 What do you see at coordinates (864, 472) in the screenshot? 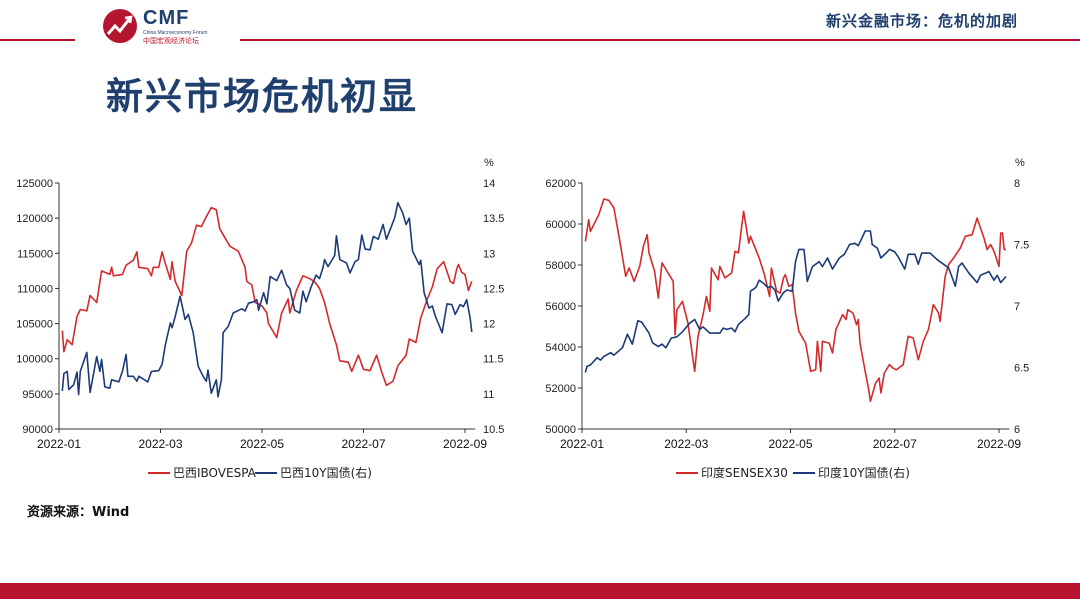
I see `legend-label: 印度10Y国债(右)` at bounding box center [864, 472].